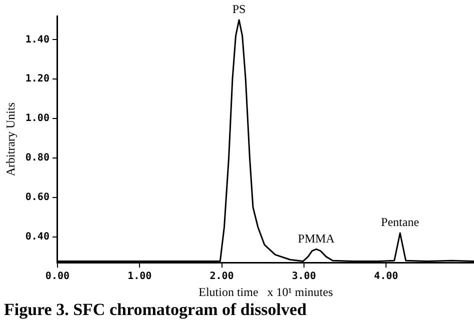  What do you see at coordinates (37, 79) in the screenshot?
I see `y-tick-label: 1.20` at bounding box center [37, 79].